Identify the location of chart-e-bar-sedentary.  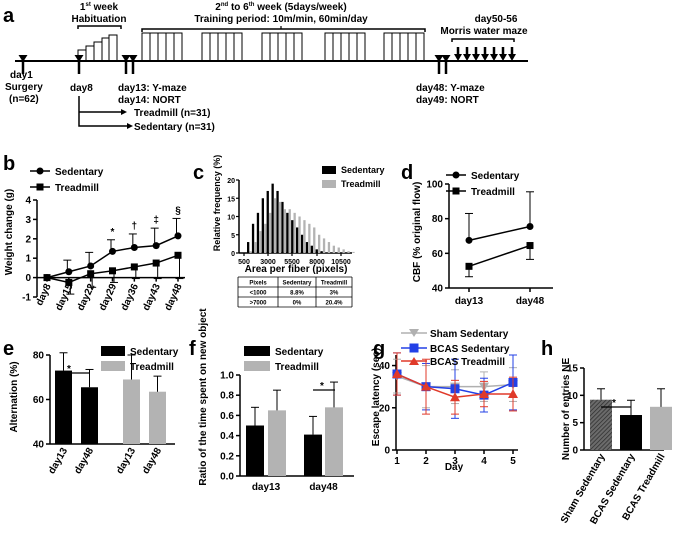
(63, 407).